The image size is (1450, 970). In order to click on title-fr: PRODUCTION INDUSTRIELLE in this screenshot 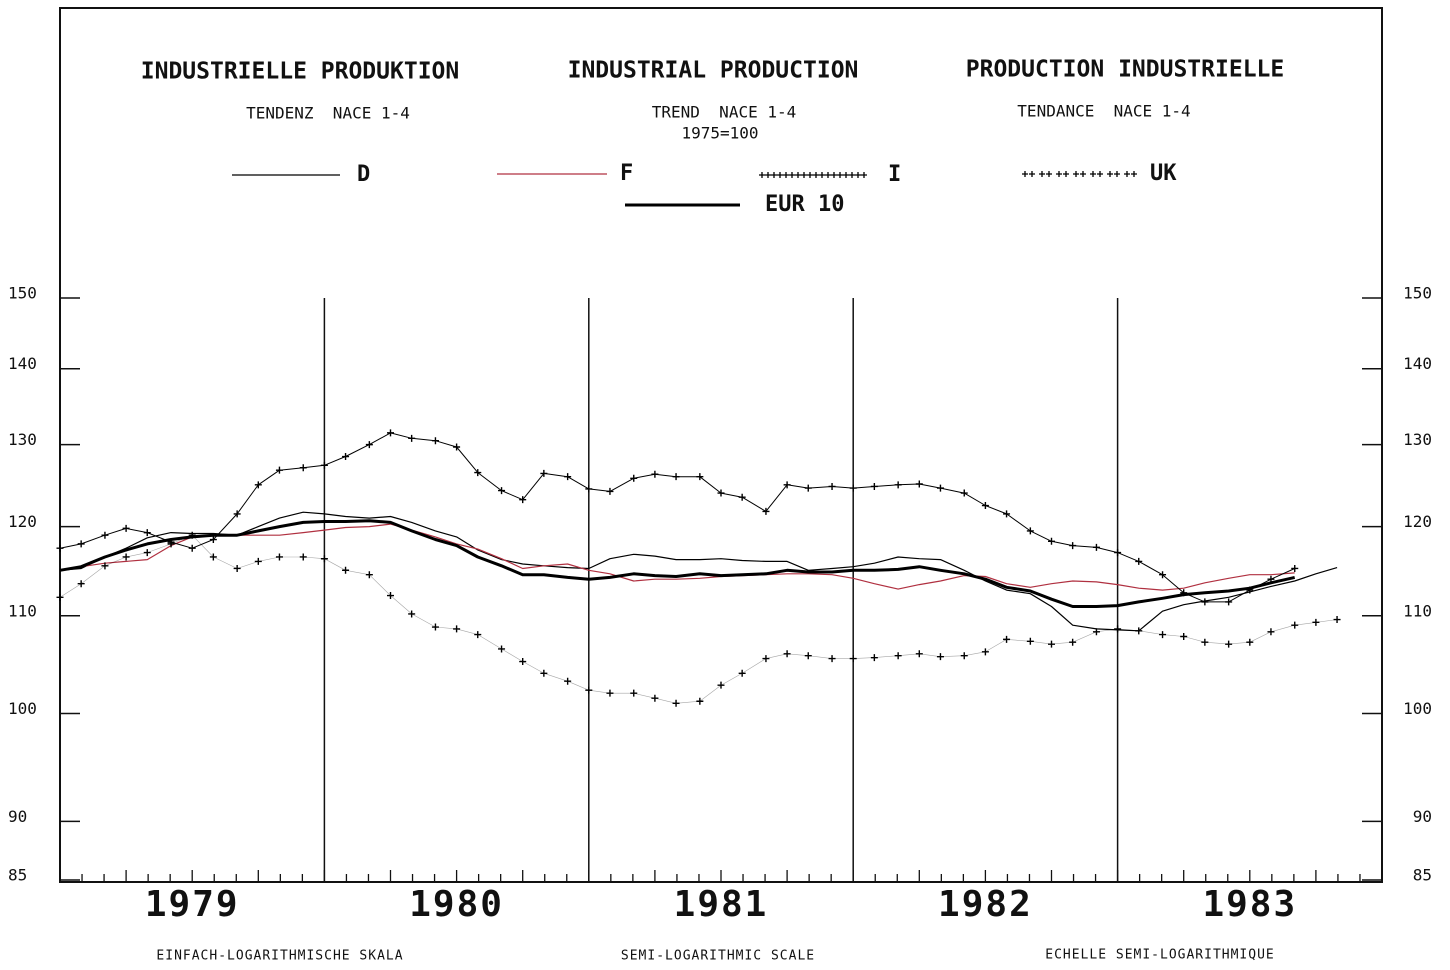, I will do `click(1125, 70)`.